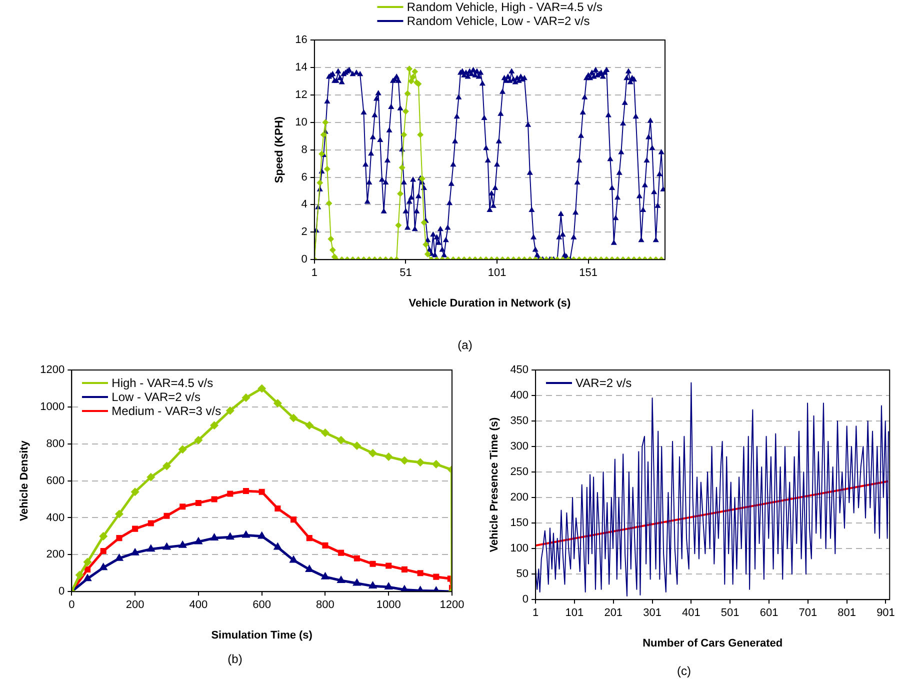  I want to click on x-axis-title: Simulation Time (s), so click(262, 635).